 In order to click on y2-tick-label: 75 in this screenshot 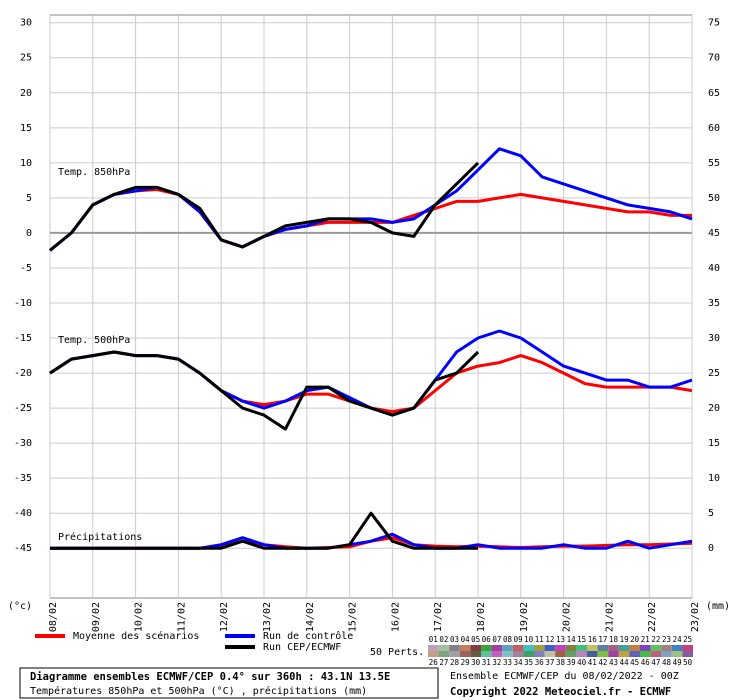, I will do `click(714, 23)`.